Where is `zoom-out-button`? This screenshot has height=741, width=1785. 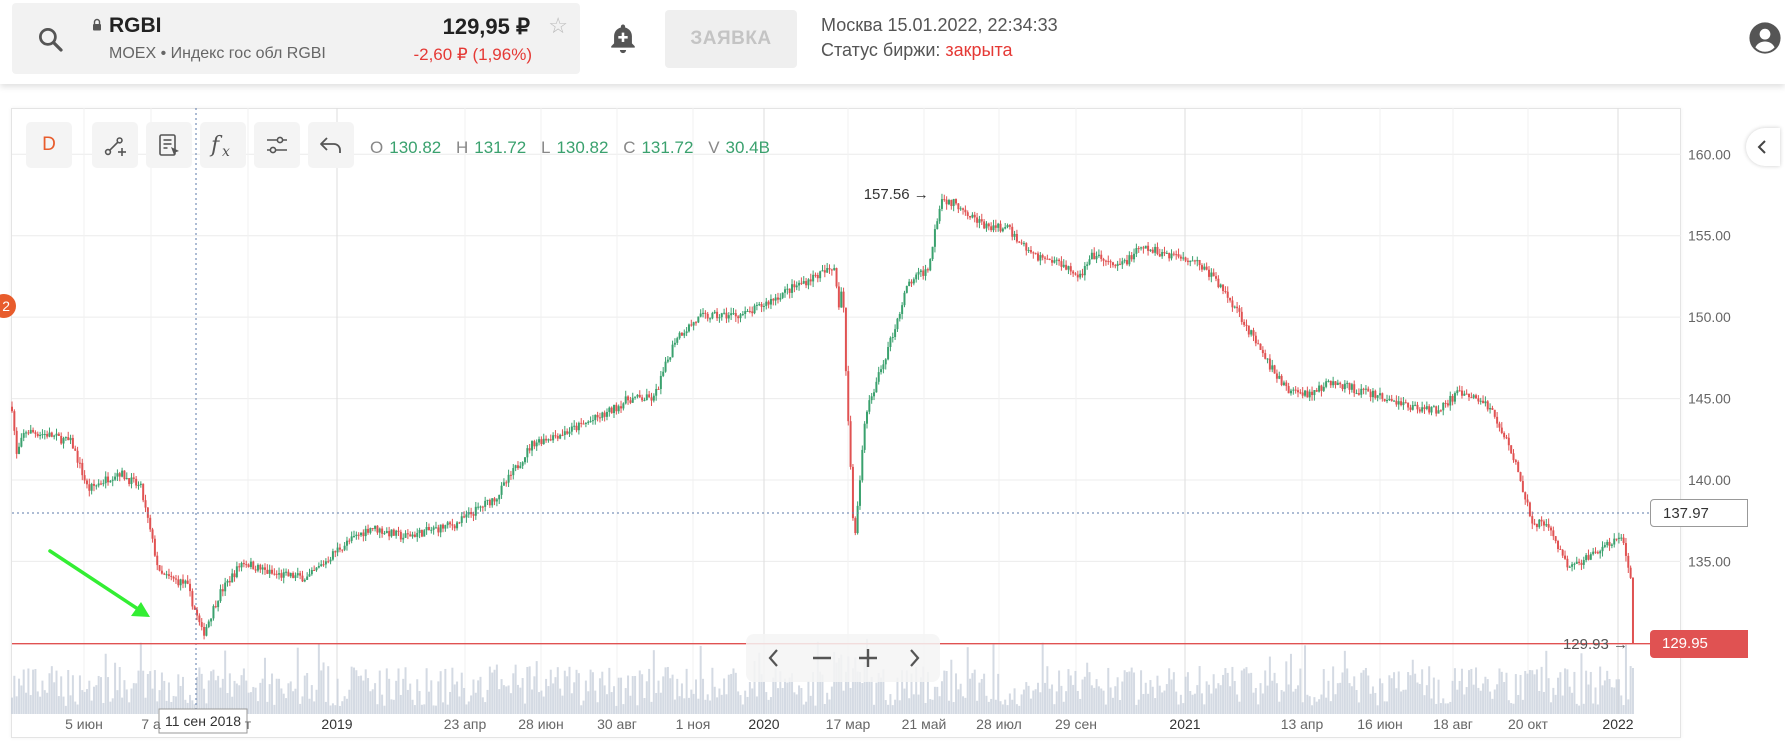
zoom-out-button is located at coordinates (822, 658).